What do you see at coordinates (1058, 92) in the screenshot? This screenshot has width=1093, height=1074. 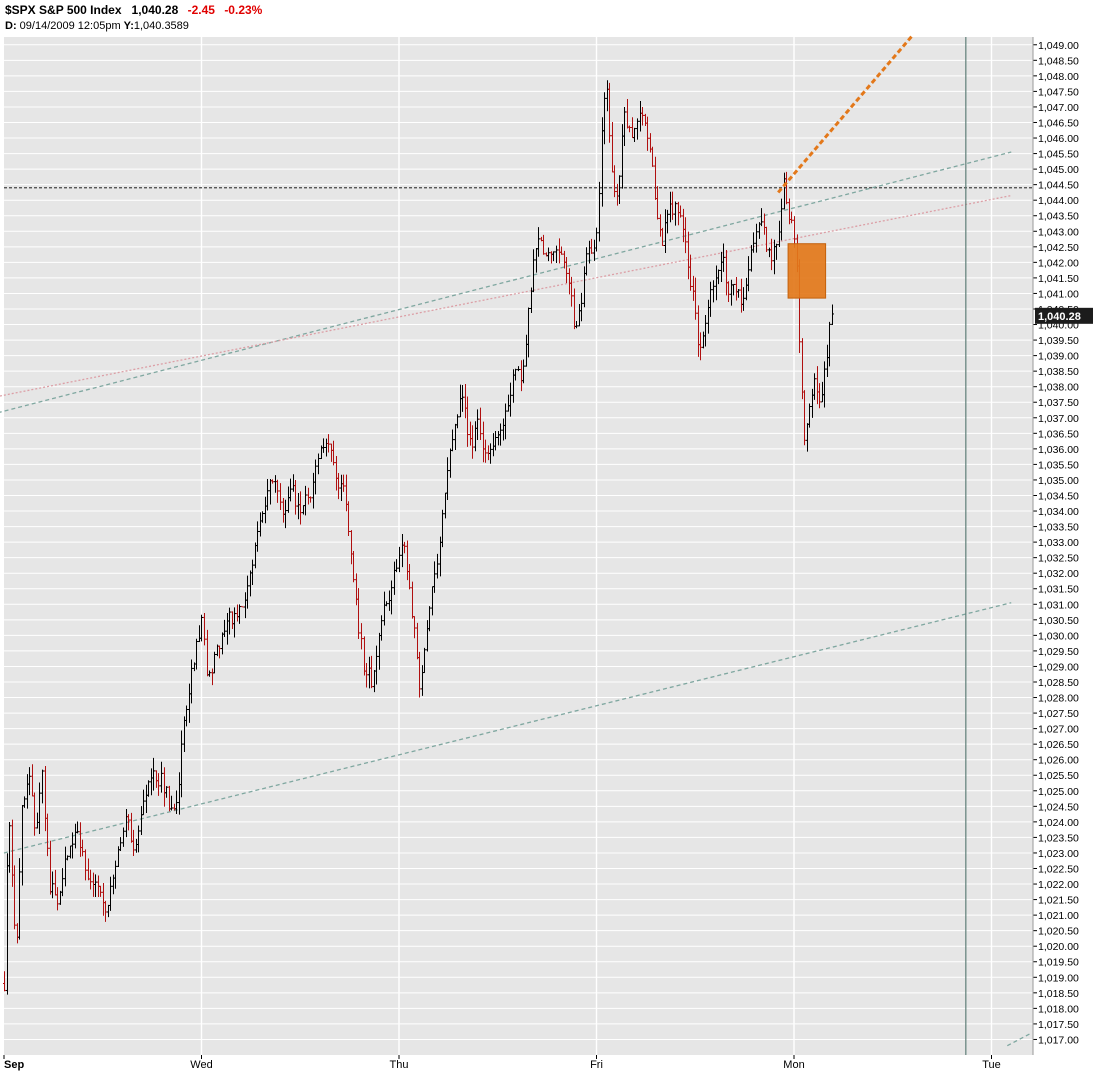 I see `y-tick-label: 1,047.50` at bounding box center [1058, 92].